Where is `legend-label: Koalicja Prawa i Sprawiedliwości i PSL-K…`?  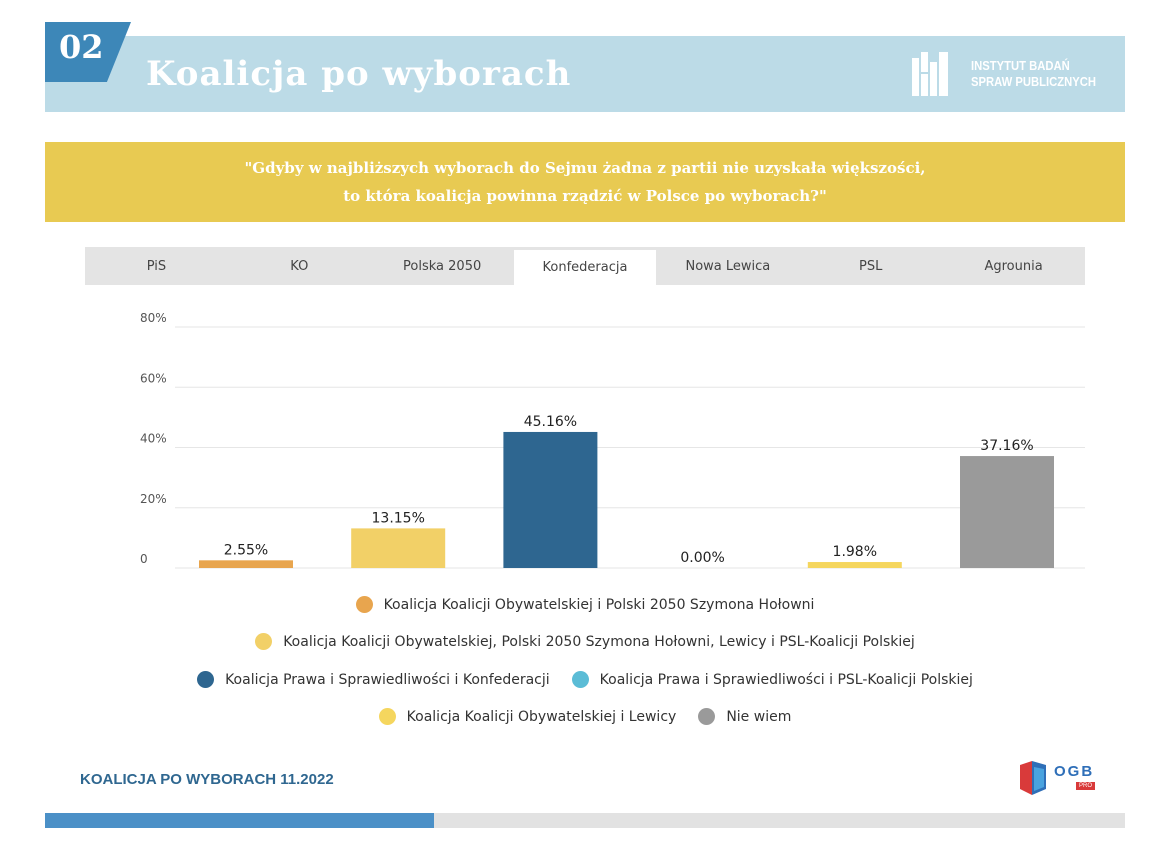 legend-label: Koalicja Prawa i Sprawiedliwości i PSL-K… is located at coordinates (786, 679).